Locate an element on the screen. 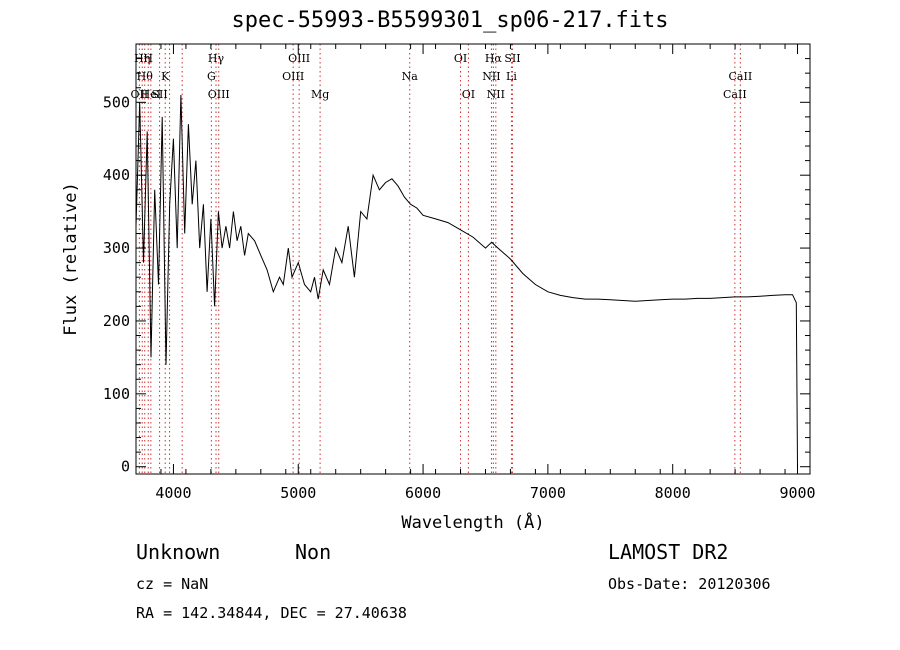 This screenshot has width=900, height=650. line-label-19-0: Hα is located at coordinates (494, 58).